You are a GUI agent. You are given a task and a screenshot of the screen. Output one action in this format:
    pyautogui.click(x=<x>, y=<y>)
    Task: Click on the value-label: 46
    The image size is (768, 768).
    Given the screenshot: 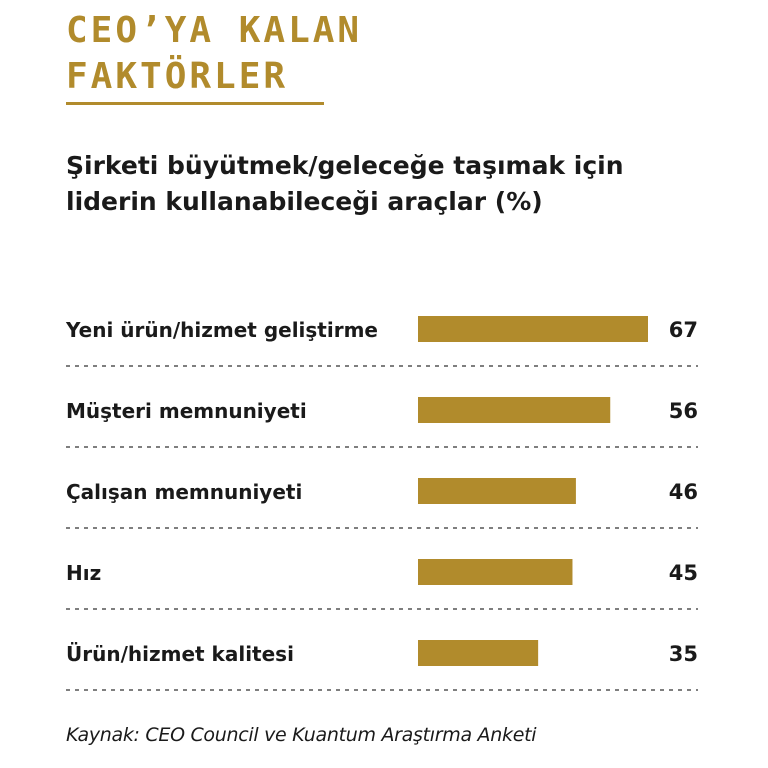 What is the action you would take?
    pyautogui.click(x=683, y=492)
    